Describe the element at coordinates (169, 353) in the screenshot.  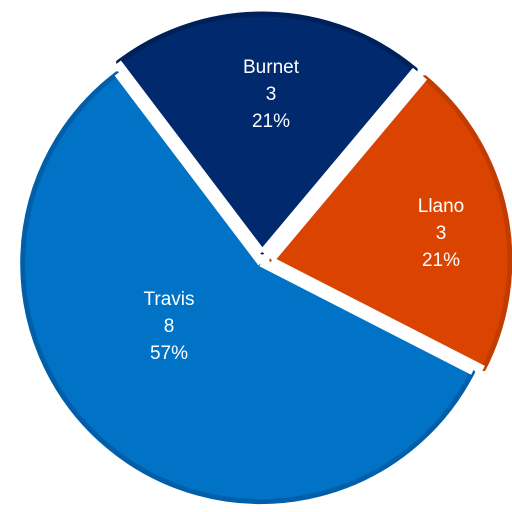
I see `data-label-travis-percent: 57%` at that location.